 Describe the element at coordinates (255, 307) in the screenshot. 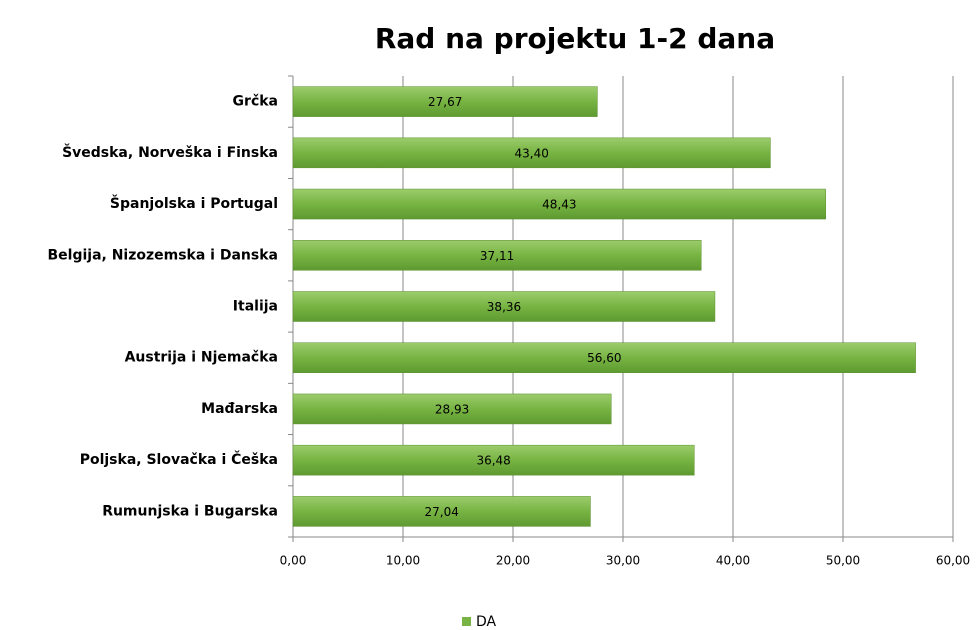

I see `y-tick-label: Italija` at that location.